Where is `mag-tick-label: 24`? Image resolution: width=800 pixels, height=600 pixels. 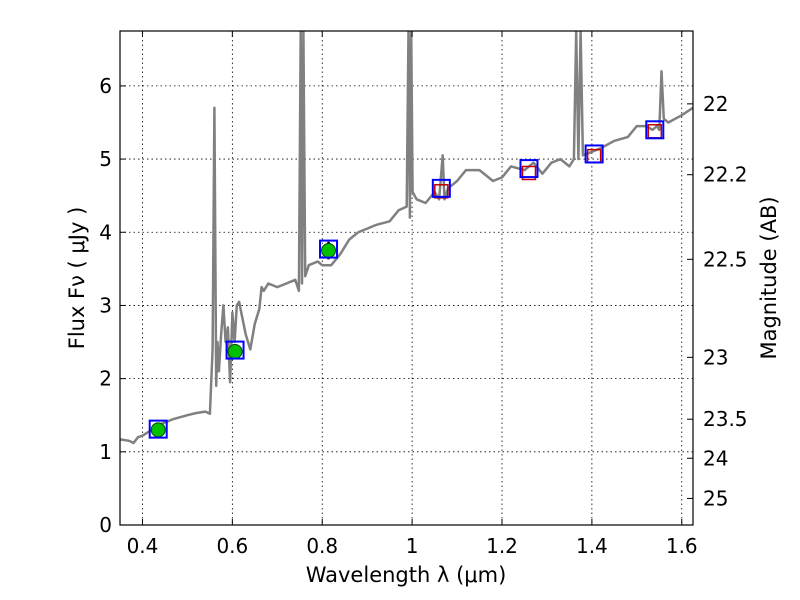
mag-tick-label: 24 is located at coordinates (715, 458).